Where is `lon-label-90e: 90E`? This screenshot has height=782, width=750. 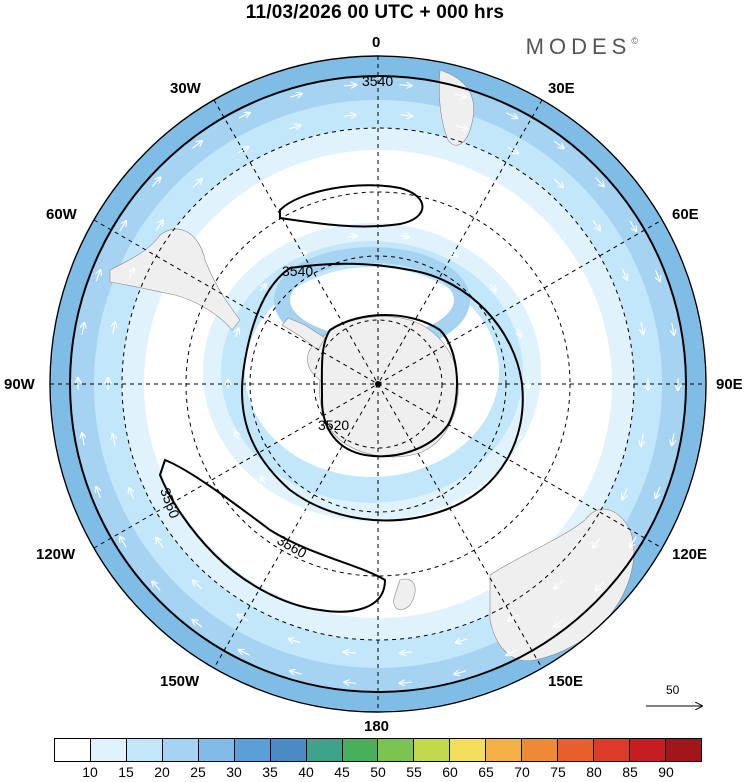 lon-label-90e: 90E is located at coordinates (729, 384).